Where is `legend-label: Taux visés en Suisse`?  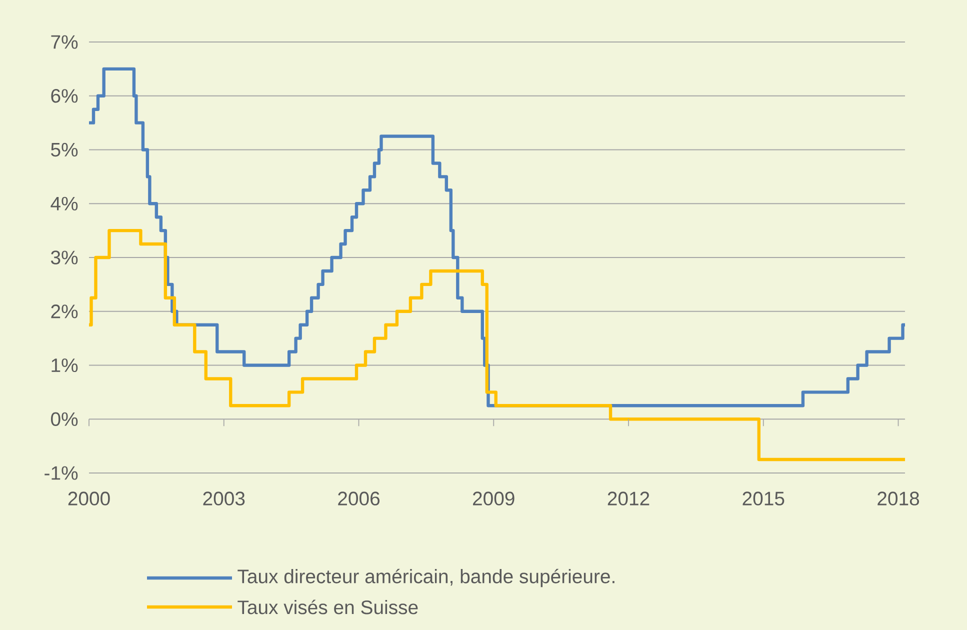 legend-label: Taux visés en Suisse is located at coordinates (328, 607).